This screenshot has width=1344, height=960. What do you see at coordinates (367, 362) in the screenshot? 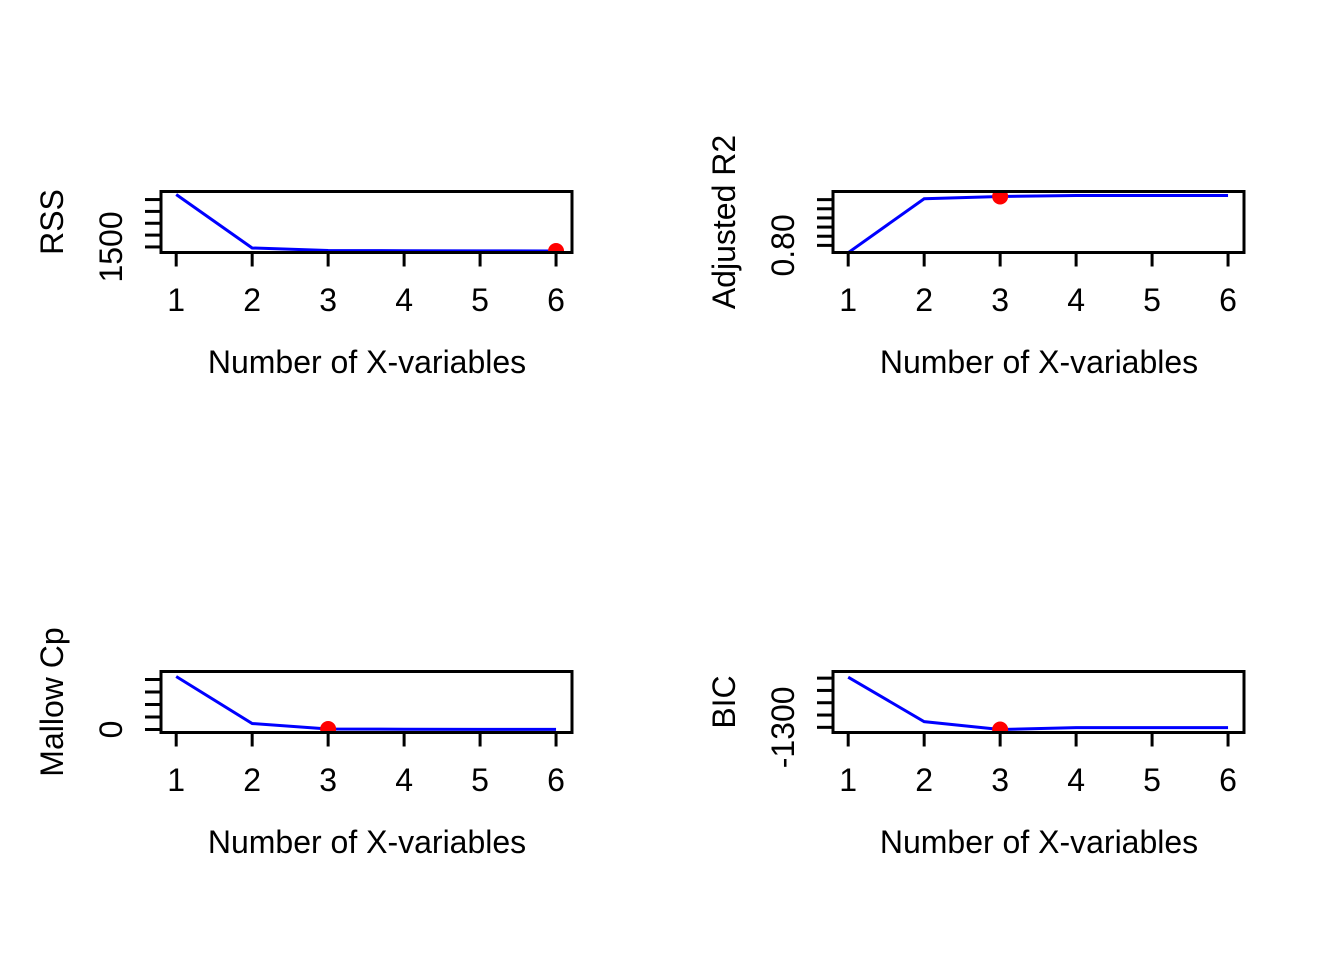
I see `rss-x-axis-title: Number of X-variables` at bounding box center [367, 362].